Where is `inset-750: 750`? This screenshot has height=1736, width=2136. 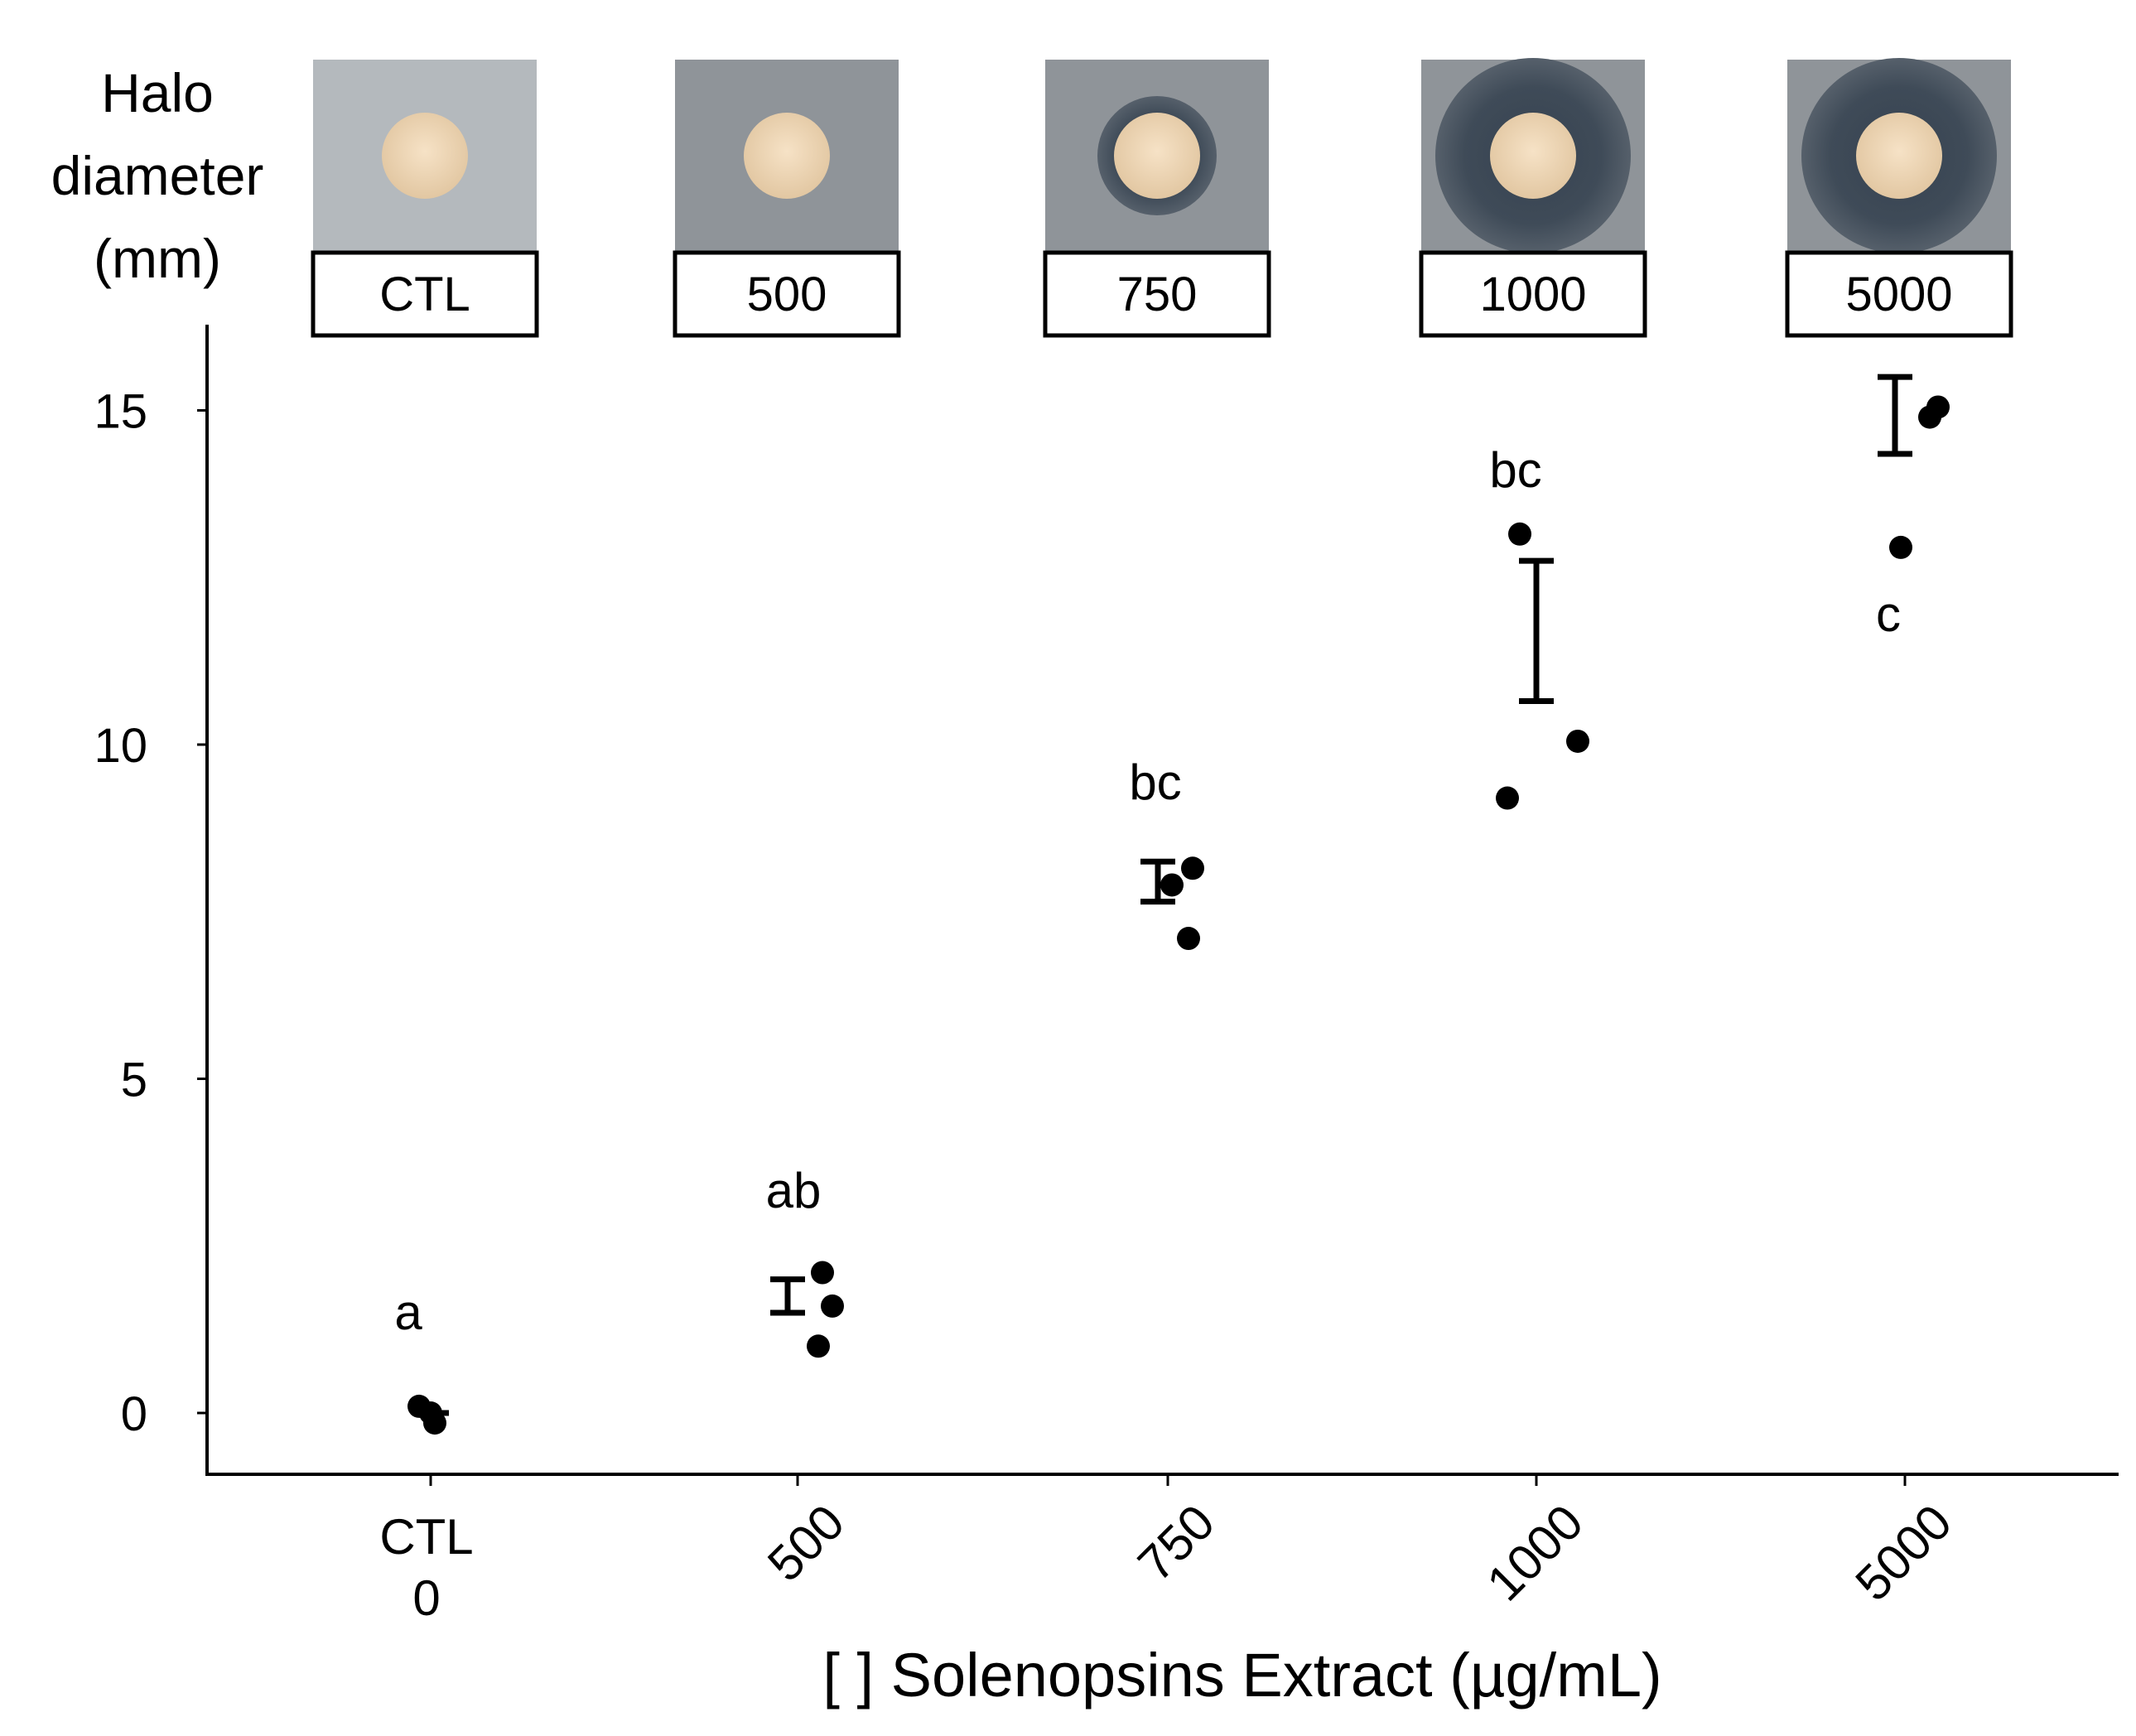
inset-750: 750 is located at coordinates (1157, 199).